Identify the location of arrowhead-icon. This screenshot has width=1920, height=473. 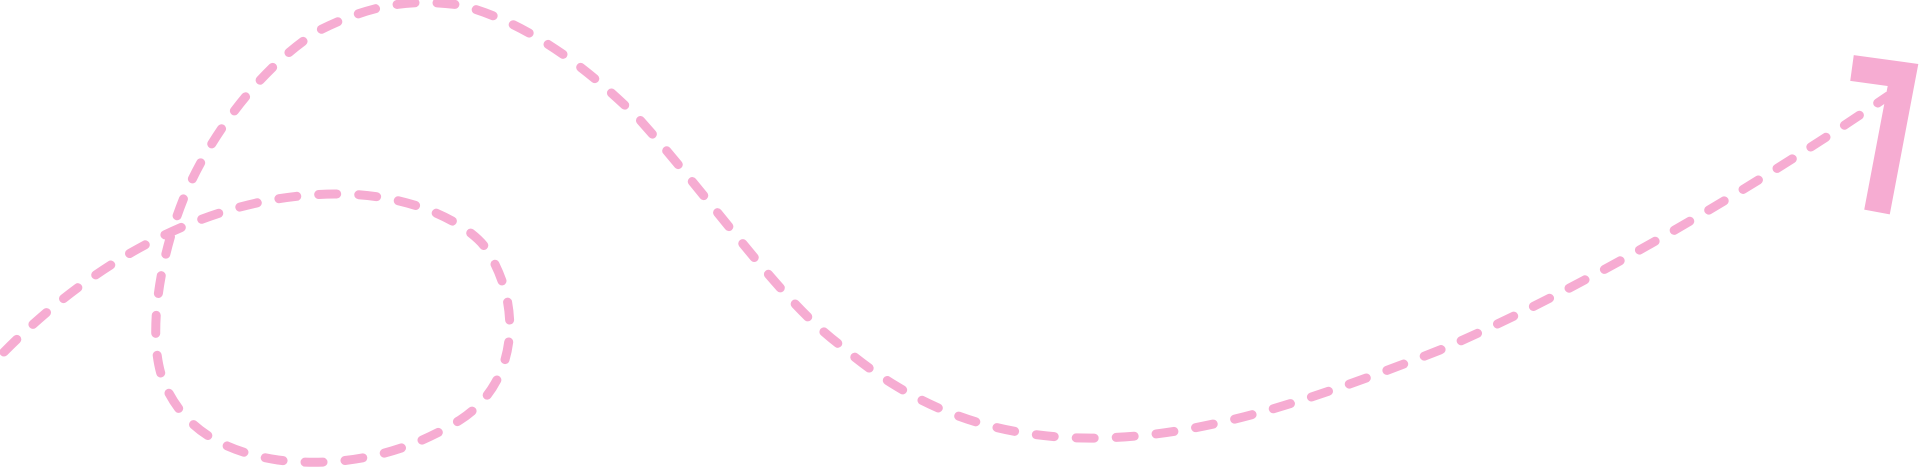
(1884, 135).